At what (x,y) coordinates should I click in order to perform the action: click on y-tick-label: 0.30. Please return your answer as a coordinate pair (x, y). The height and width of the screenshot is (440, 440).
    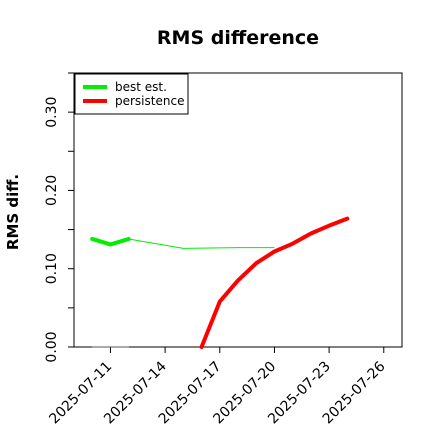
    Looking at the image, I should click on (52, 112).